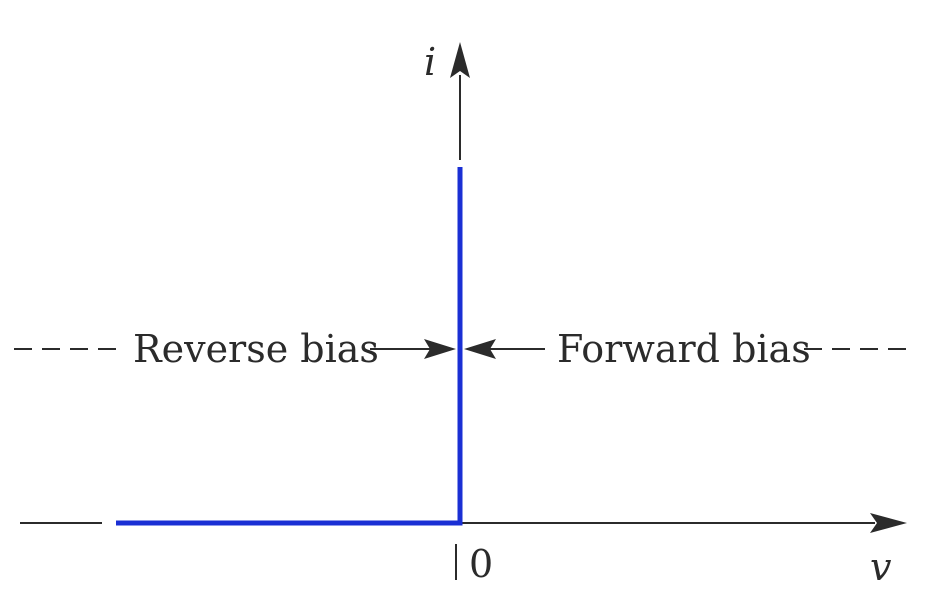 The image size is (930, 606). I want to click on origin-label: 0, so click(481, 564).